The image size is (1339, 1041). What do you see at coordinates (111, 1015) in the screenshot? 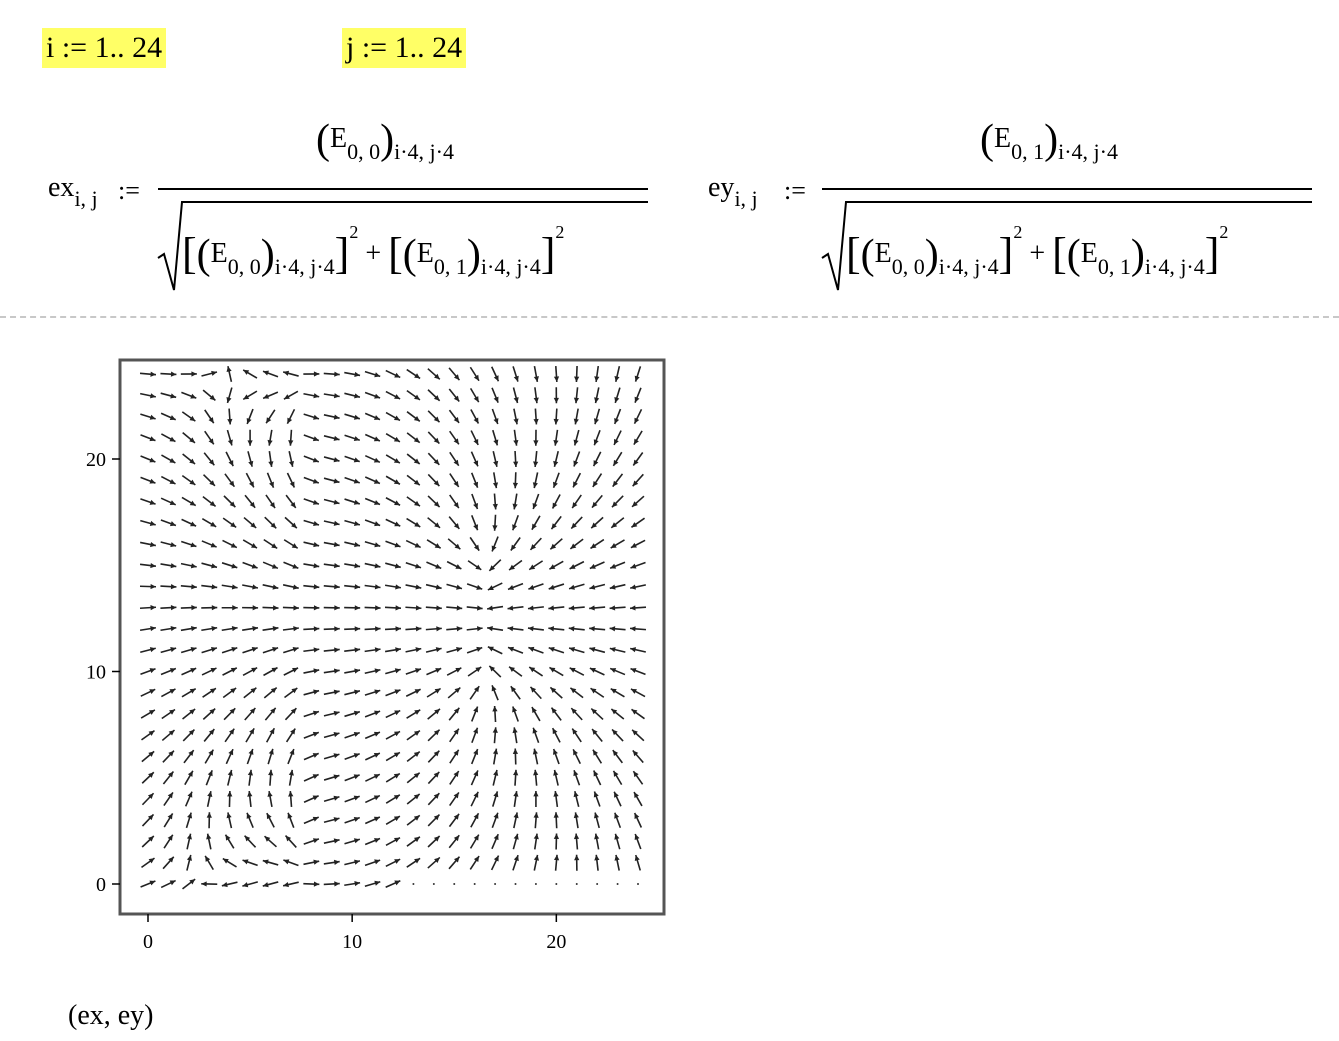
I see `plot-axis-expression: (ex, ey)` at bounding box center [111, 1015].